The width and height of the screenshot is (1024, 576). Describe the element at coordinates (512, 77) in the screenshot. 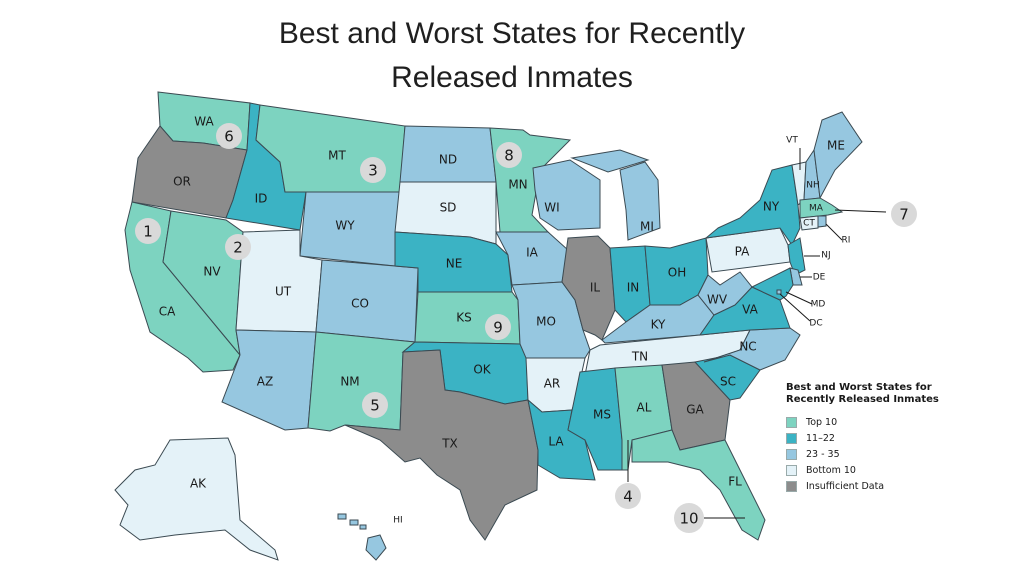

I see `map-title-line2: Released Inmates` at that location.